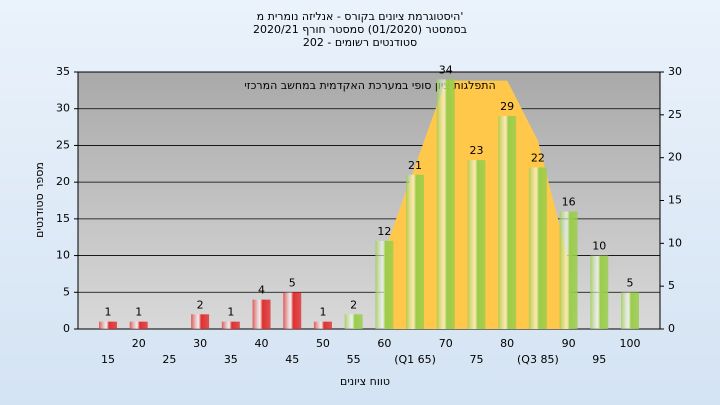 The image size is (720, 405). Describe the element at coordinates (63, 181) in the screenshot. I see `y-tick-label: 20` at that location.